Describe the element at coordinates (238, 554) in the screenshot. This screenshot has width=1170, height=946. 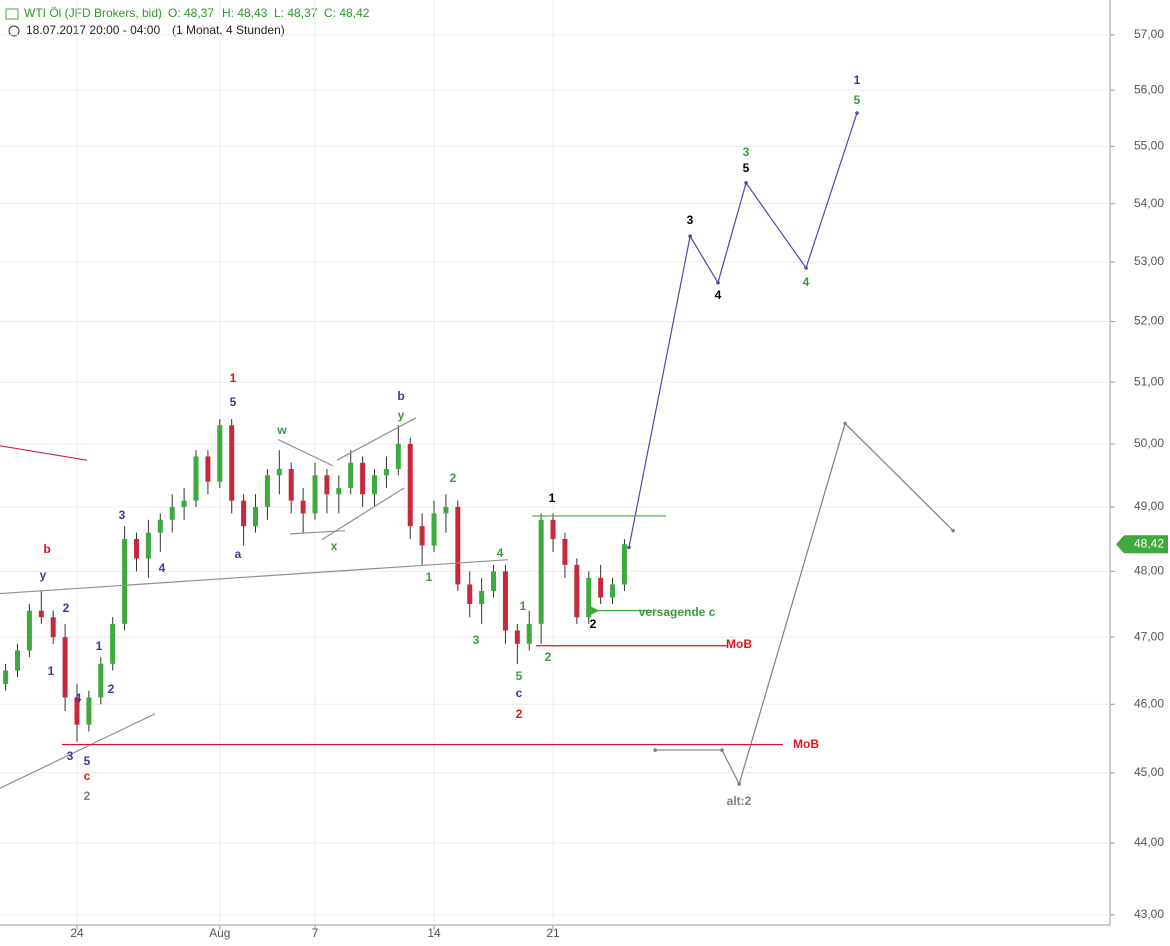
I see `wave-label: a` at that location.